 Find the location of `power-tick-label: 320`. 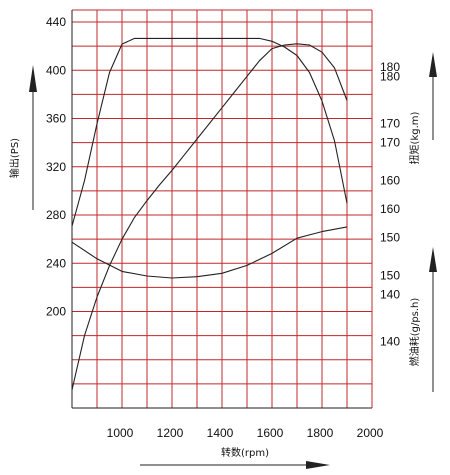

power-tick-label: 320 is located at coordinates (56, 167).